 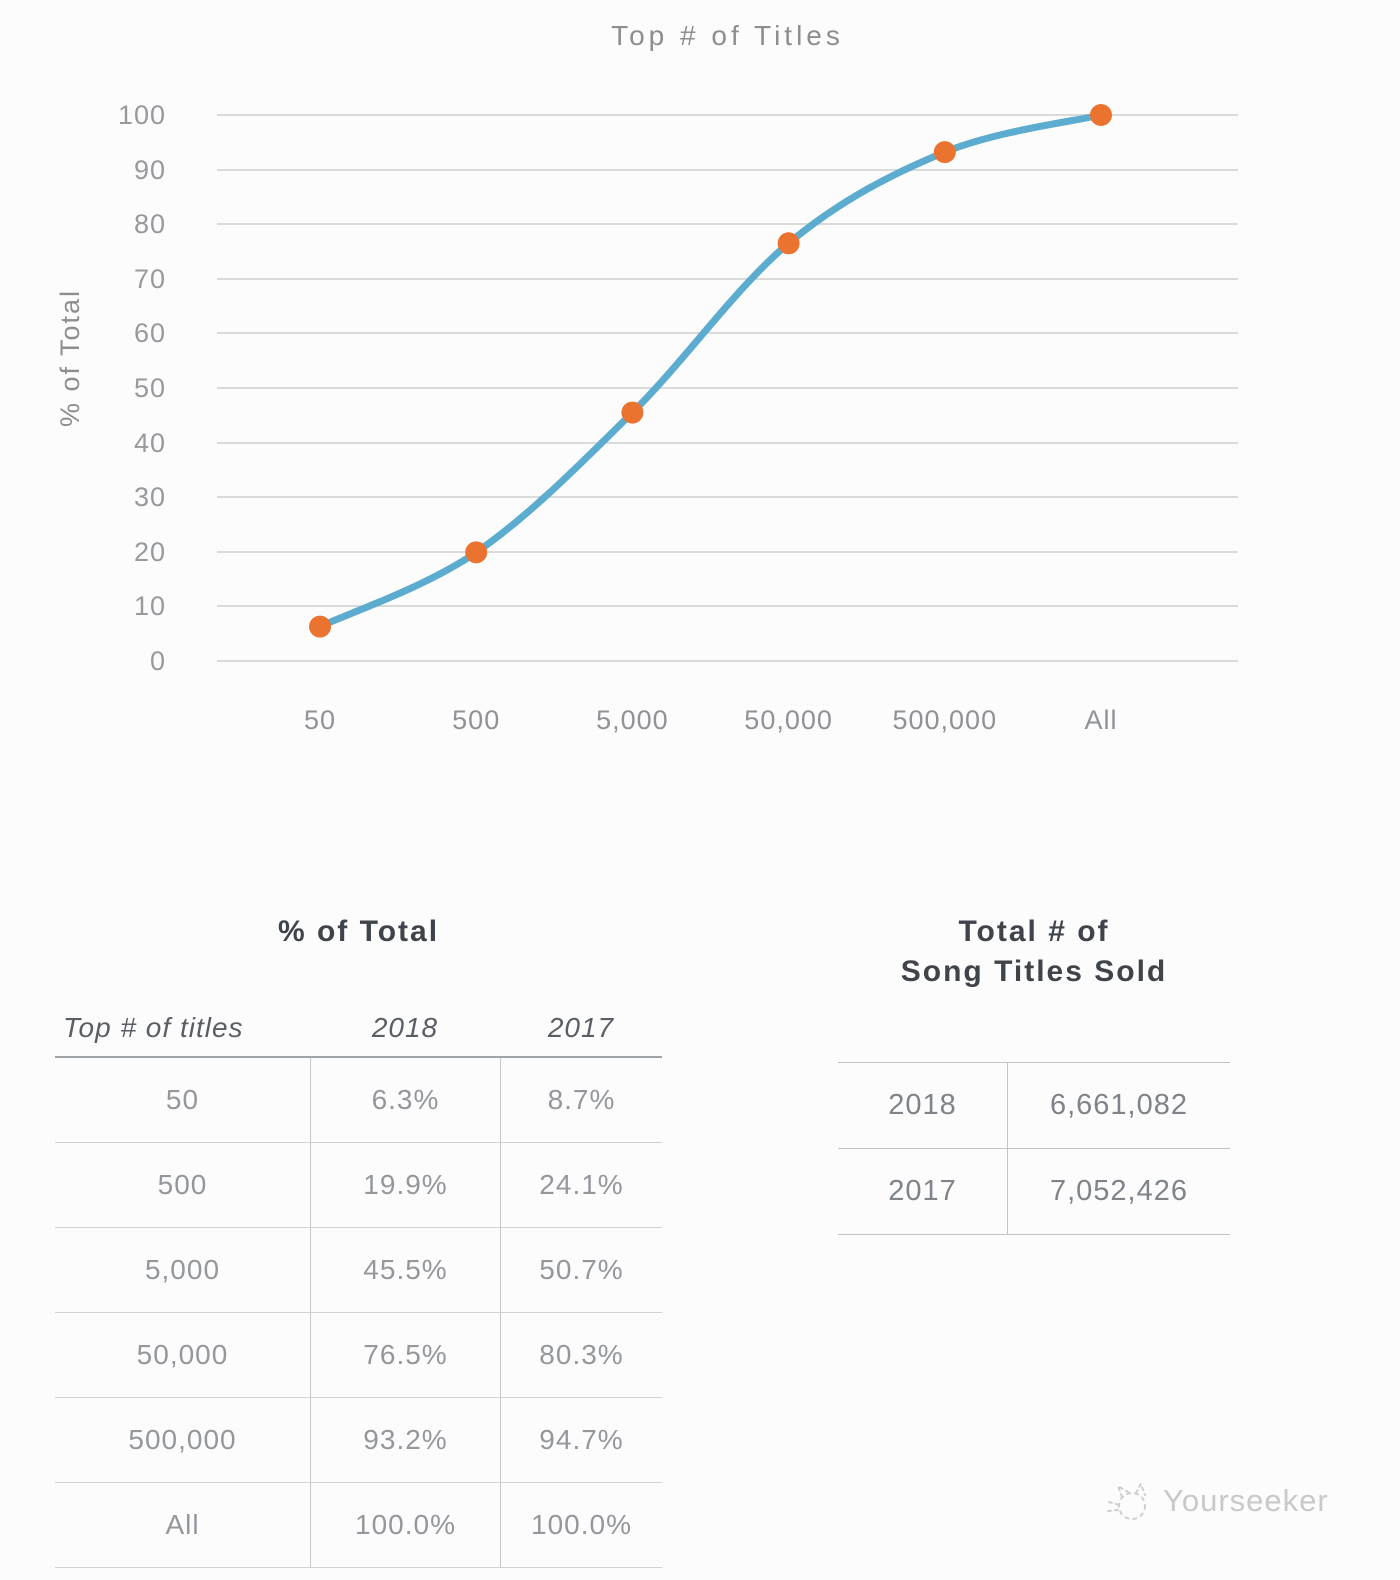 What do you see at coordinates (149, 606) in the screenshot?
I see `y-tick-label: 10` at bounding box center [149, 606].